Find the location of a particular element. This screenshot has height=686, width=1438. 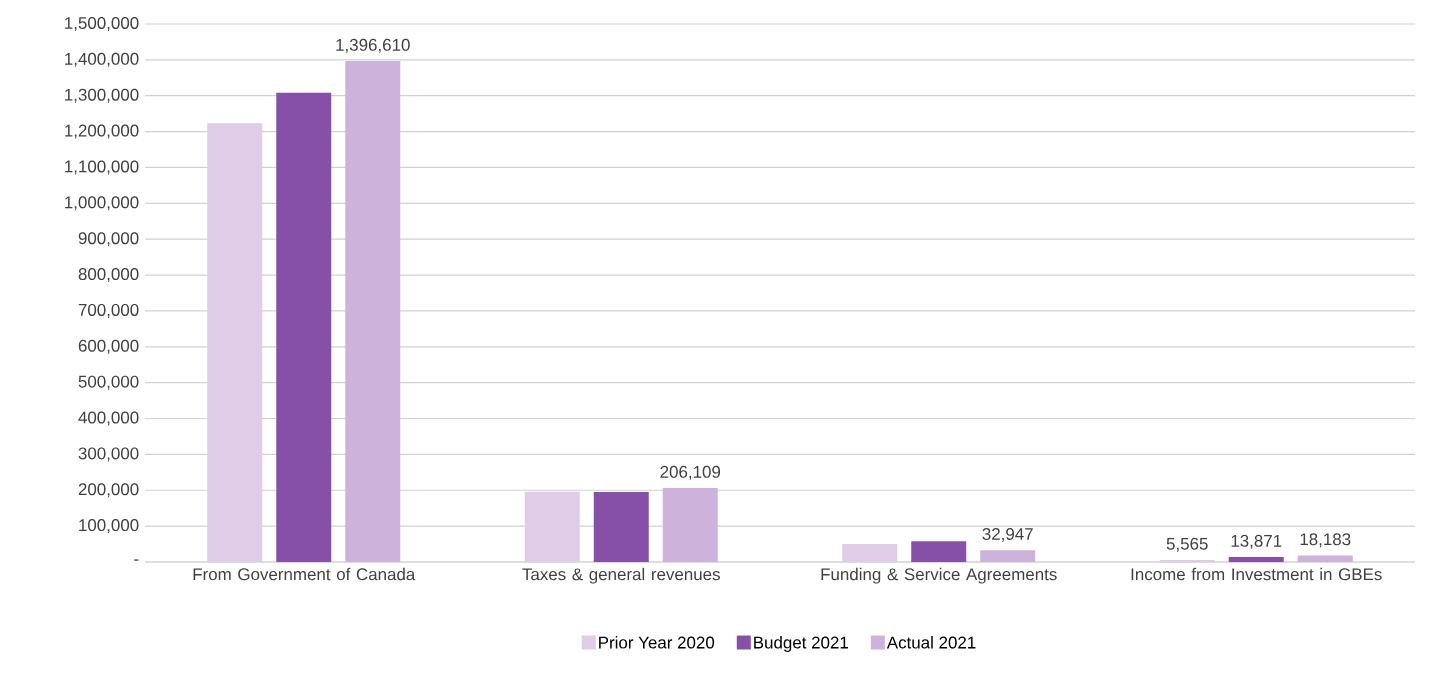

x-tick-label: Taxes & general revenues is located at coordinates (621, 575).